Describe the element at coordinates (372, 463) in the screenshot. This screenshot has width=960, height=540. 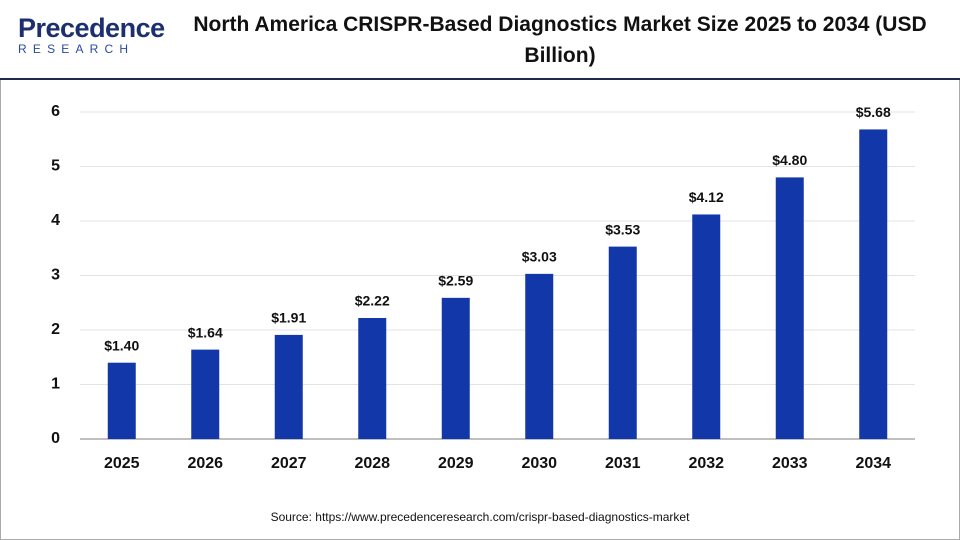
I see `x-tick-label: 2028` at that location.